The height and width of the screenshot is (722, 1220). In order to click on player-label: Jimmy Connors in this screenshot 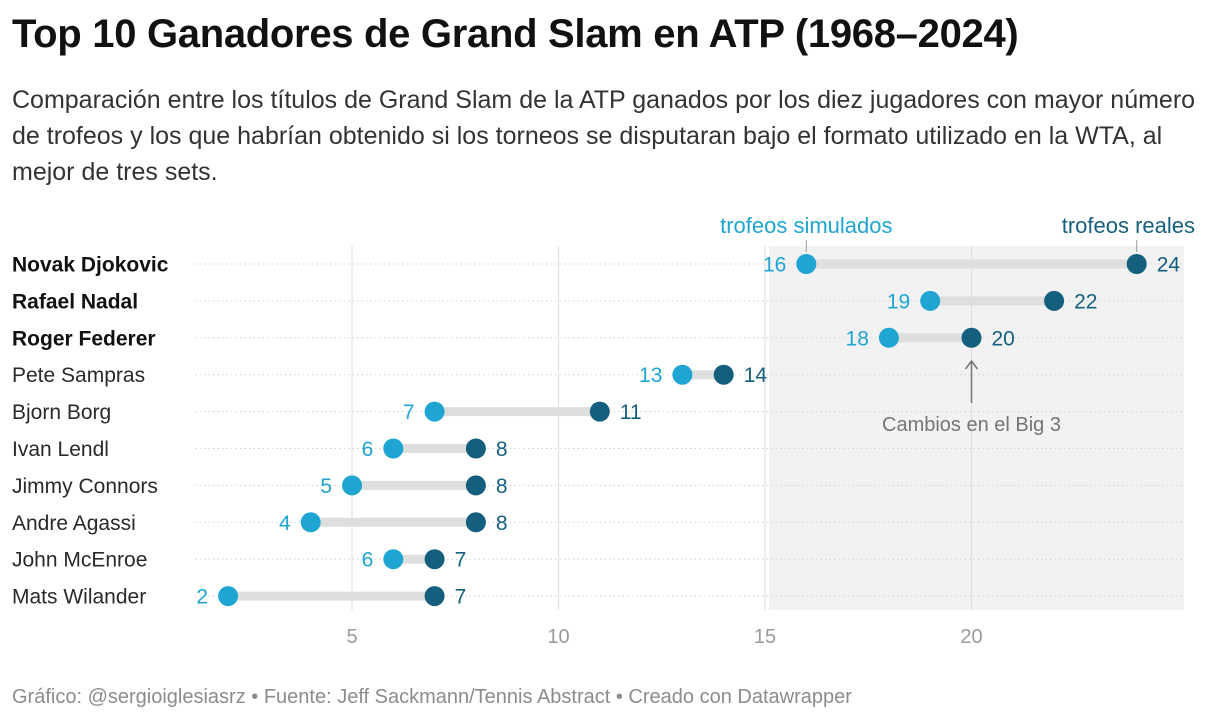, I will do `click(85, 486)`.